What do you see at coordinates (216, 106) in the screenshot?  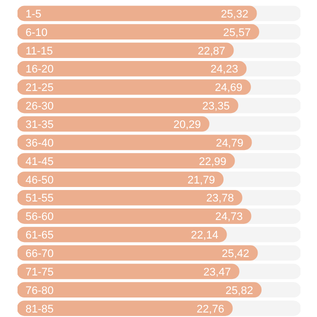 I see `data-label: 23,35` at bounding box center [216, 106].